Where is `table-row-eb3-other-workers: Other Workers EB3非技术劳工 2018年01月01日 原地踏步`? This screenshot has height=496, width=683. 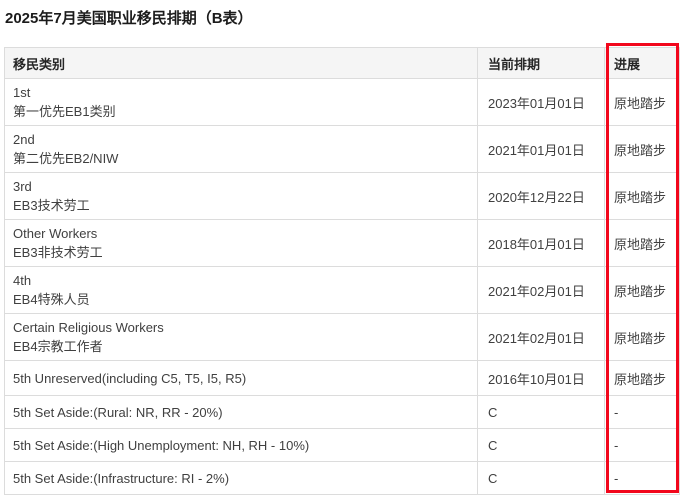 table-row-eb3-other-workers: Other Workers EB3非技术劳工 2018年01月01日 原地踏步 is located at coordinates (342, 243).